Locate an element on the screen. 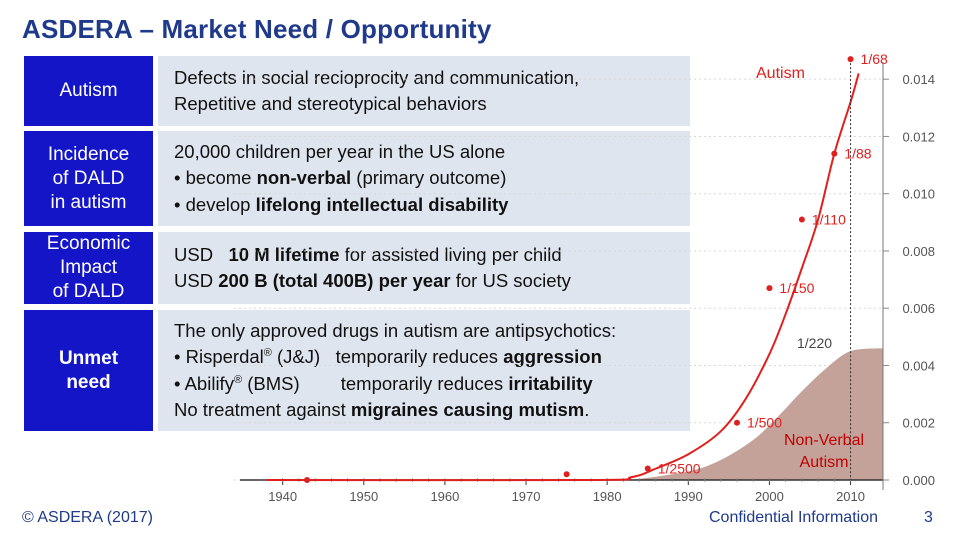 The width and height of the screenshot is (960, 540). y-tick-label: 0.012 is located at coordinates (918, 136).